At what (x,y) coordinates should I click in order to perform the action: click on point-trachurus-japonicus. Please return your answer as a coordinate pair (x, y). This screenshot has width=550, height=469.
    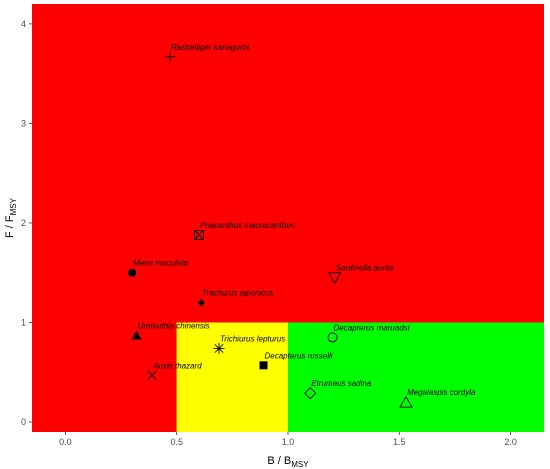
    Looking at the image, I should click on (201, 303).